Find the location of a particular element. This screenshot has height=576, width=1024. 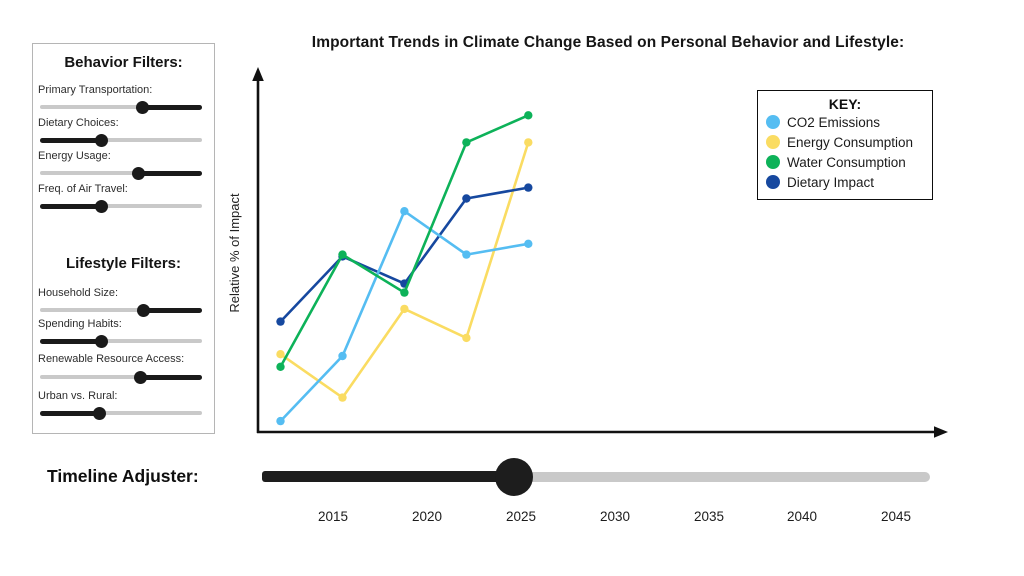

x-axis-tick-labels: 2015 2020 2025 2030 2035 2040 2045 is located at coordinates (512, 519).